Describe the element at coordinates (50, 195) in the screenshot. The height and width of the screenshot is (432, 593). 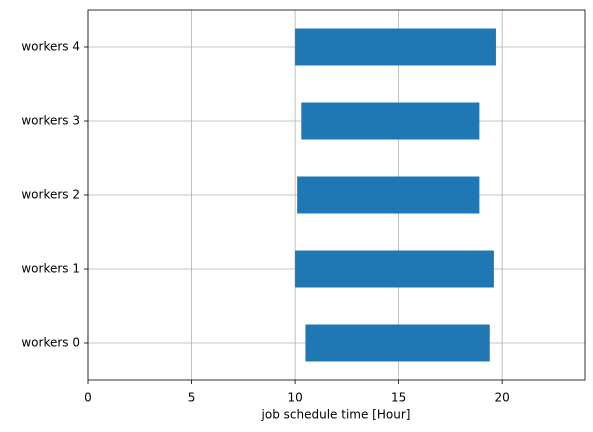
I see `y-tick-label: workers 2` at that location.